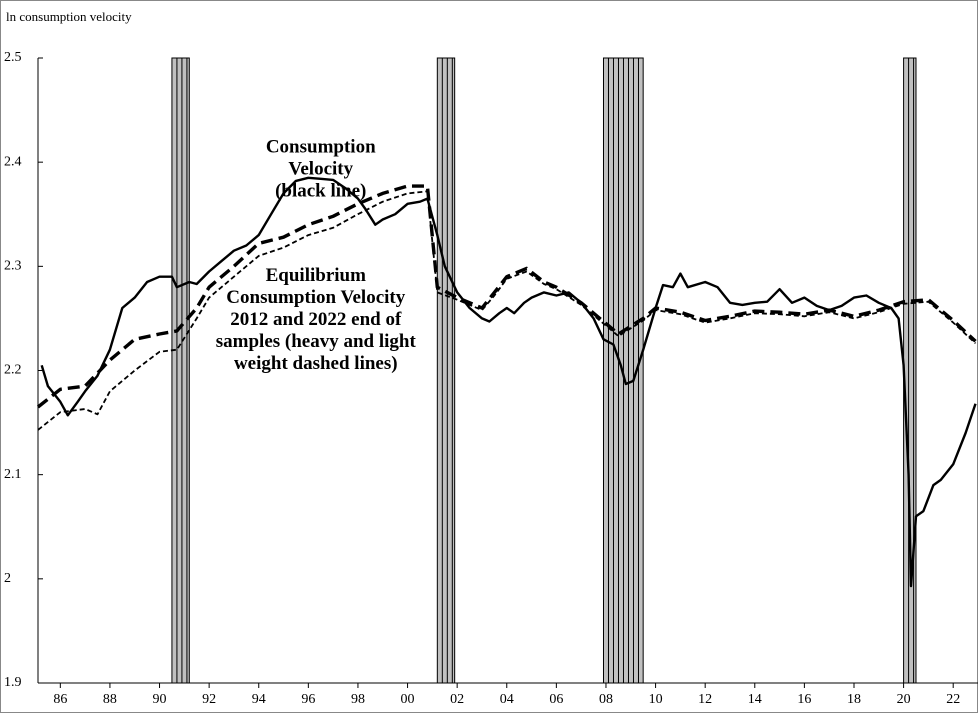  Describe the element at coordinates (316, 363) in the screenshot. I see `annotation-line: weight dashed lines)` at that location.